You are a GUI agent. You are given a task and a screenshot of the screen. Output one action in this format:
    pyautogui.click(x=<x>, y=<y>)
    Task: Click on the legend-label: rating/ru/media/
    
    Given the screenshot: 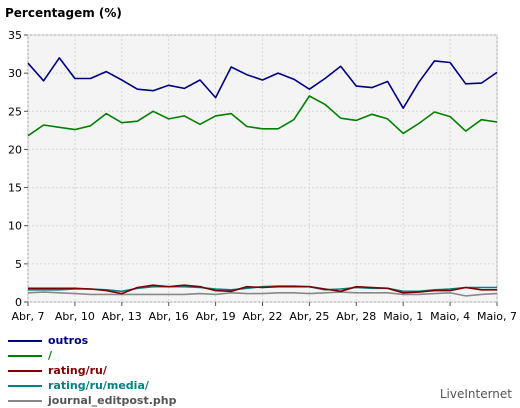 What is the action you would take?
    pyautogui.click(x=98, y=385)
    